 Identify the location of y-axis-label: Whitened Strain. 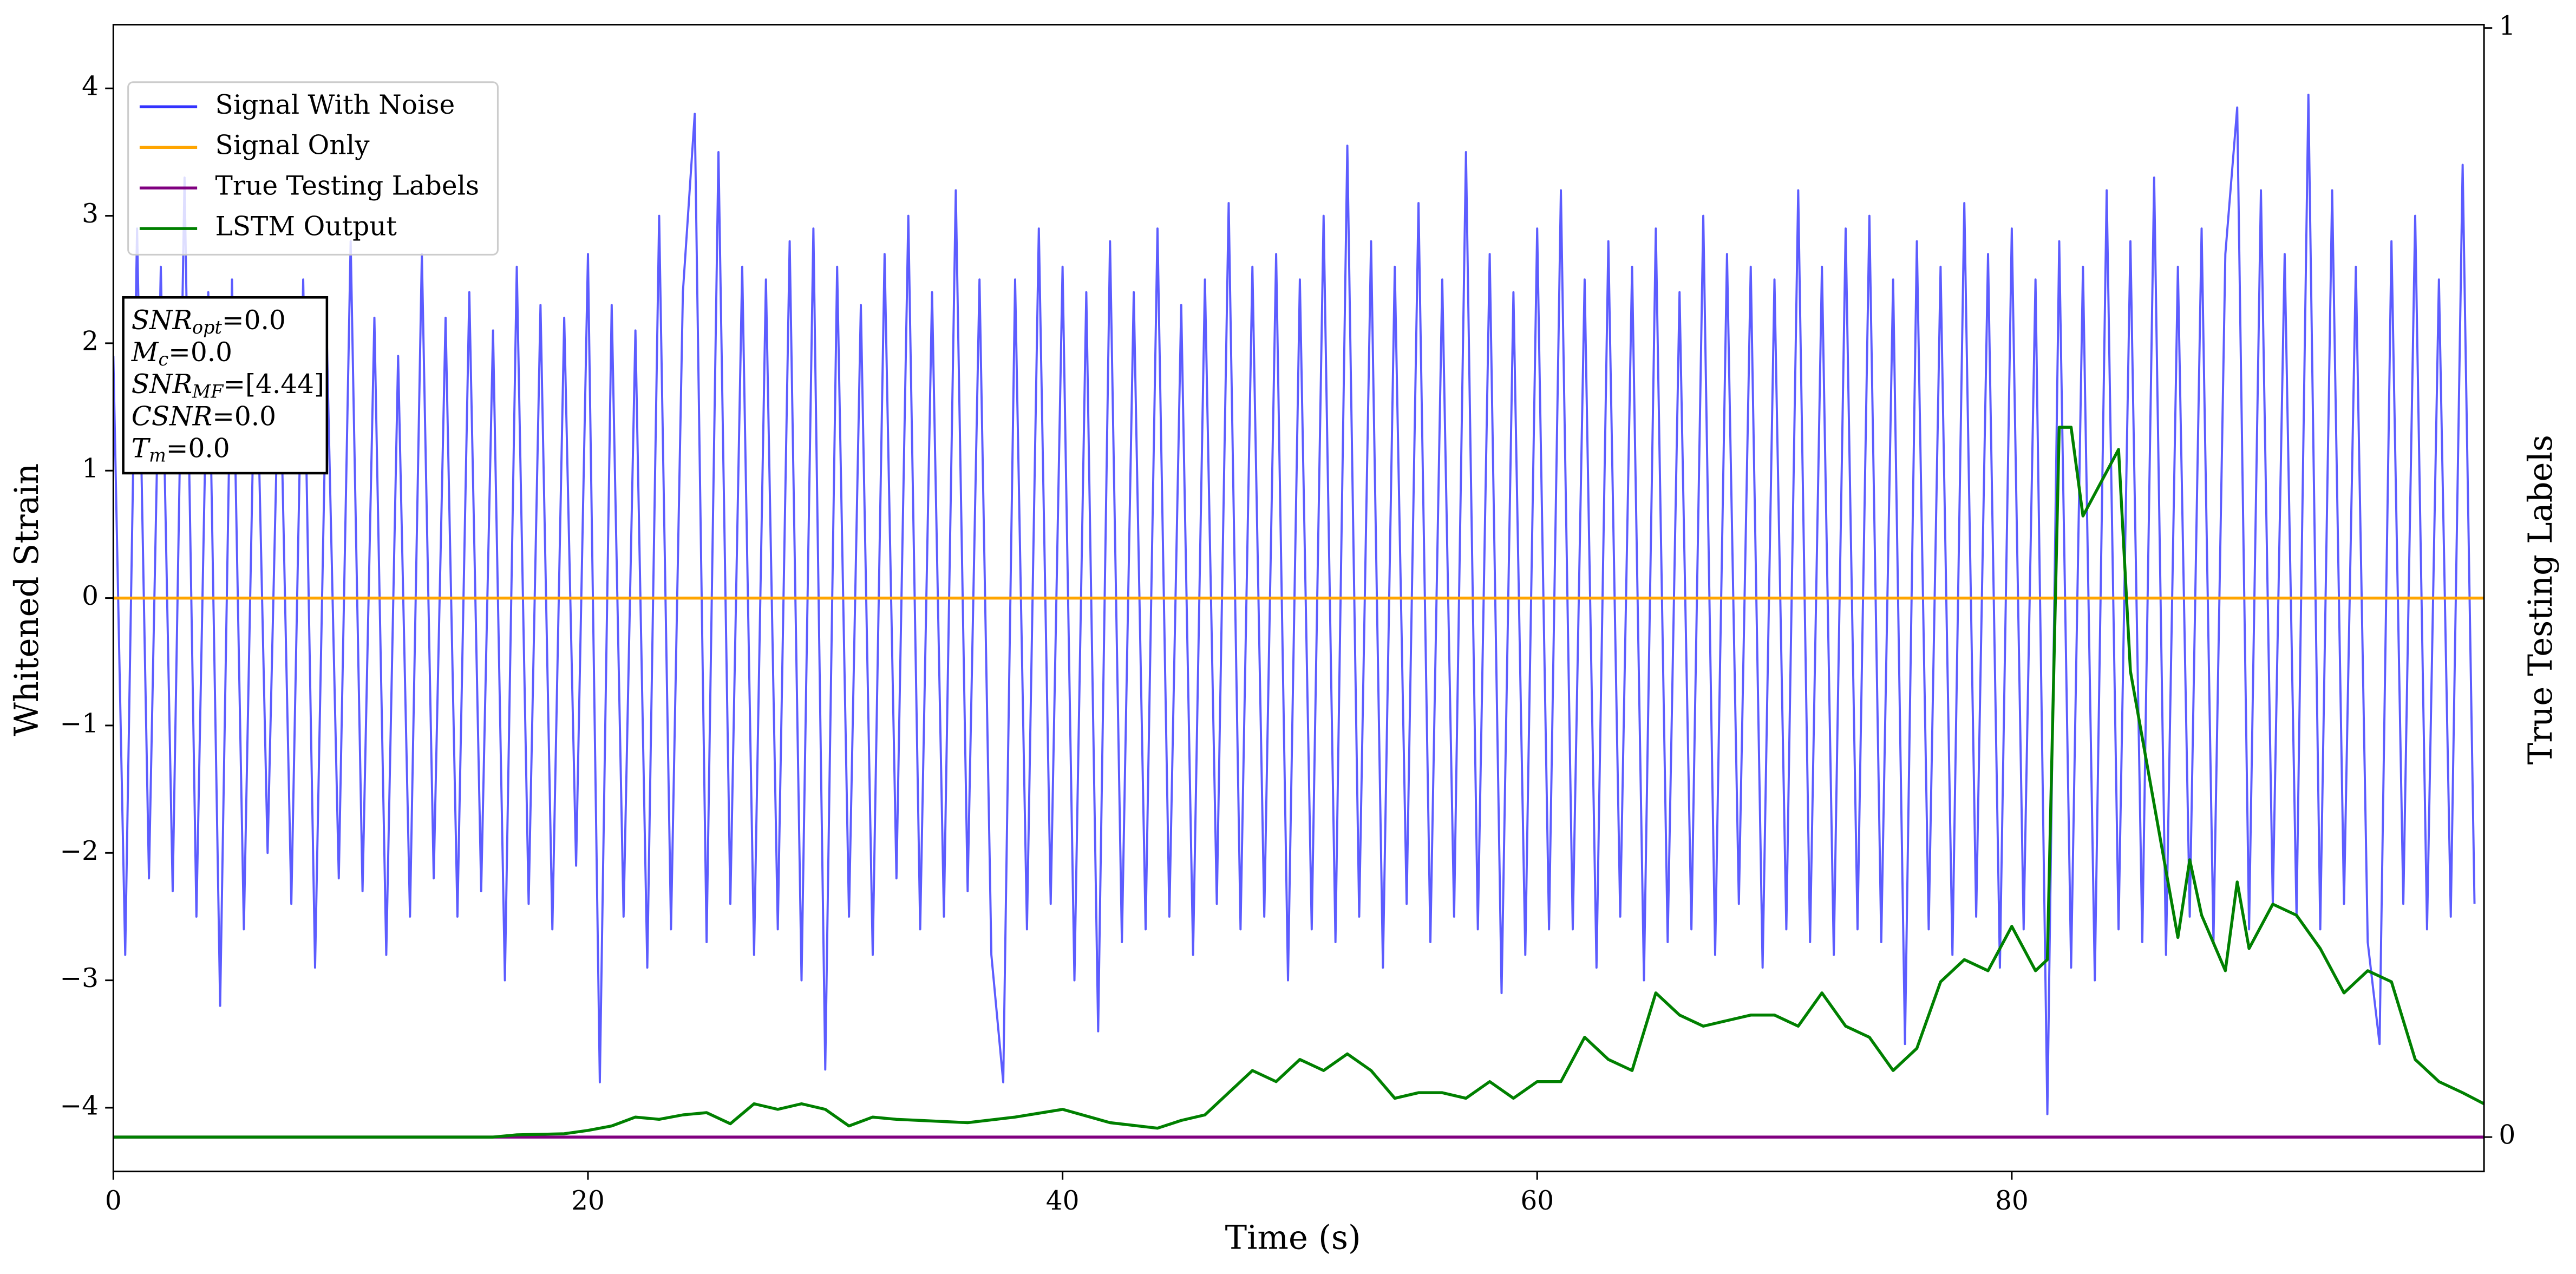
(27, 599).